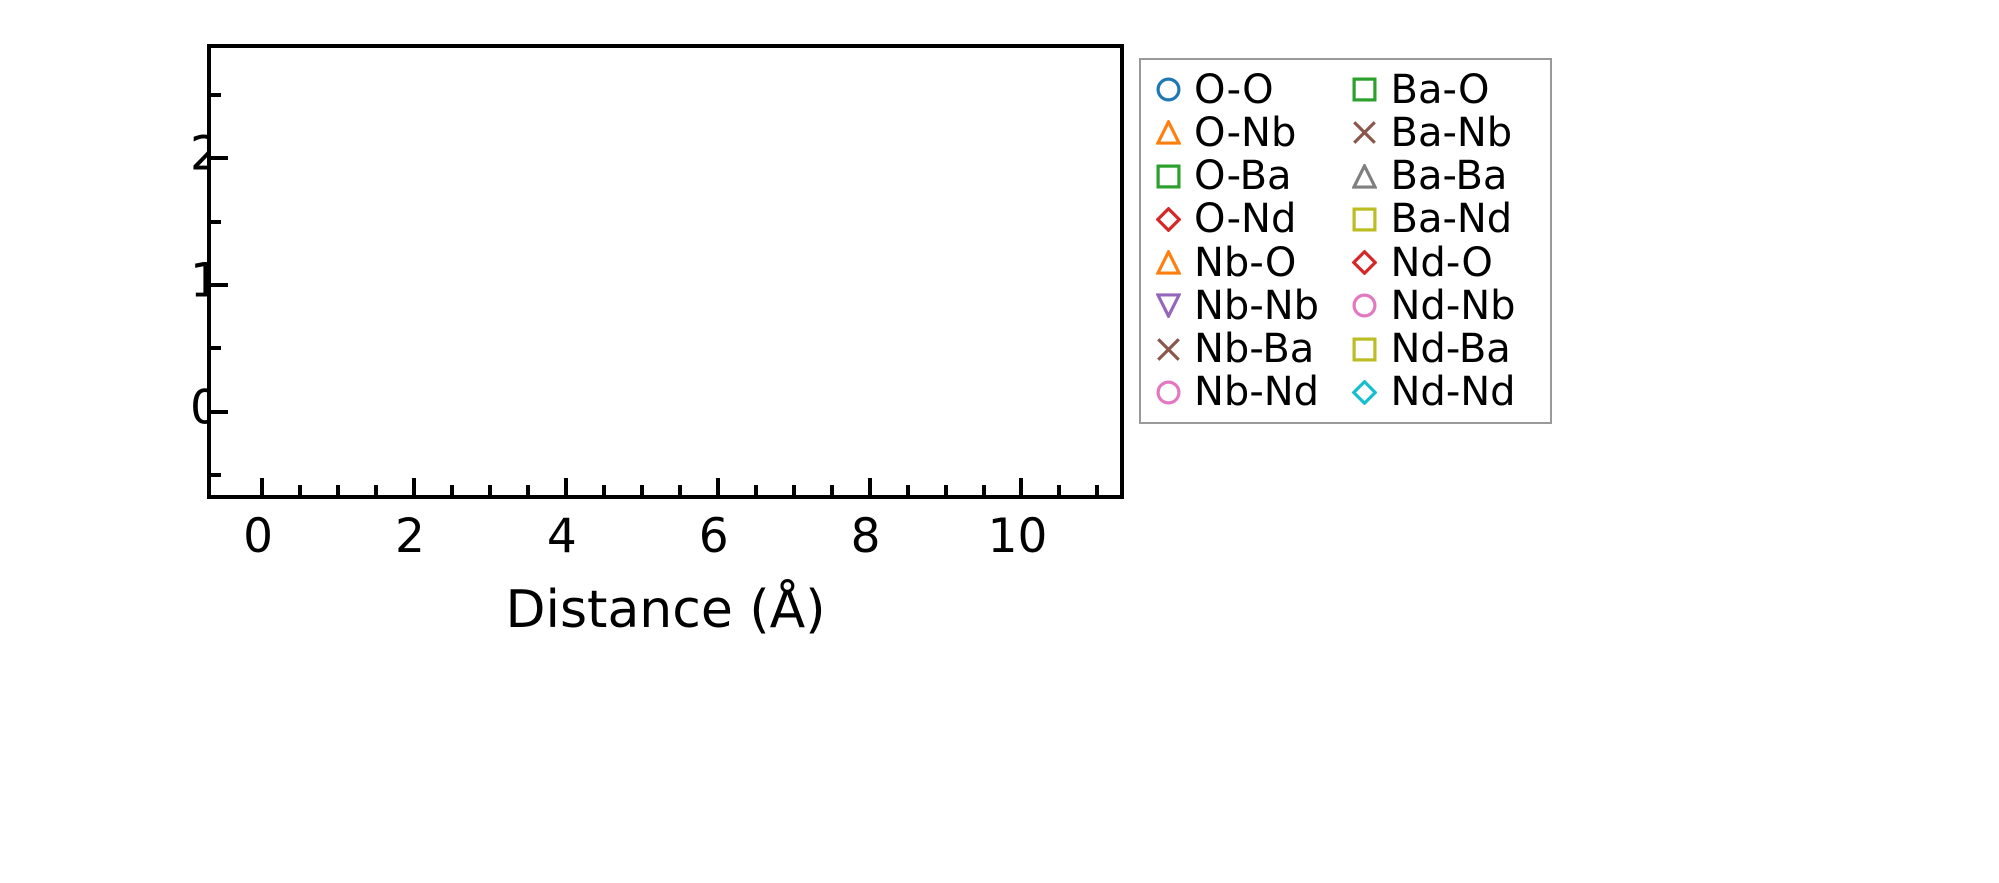  I want to click on legend-item-nb-nb: Nb-Nb, so click(1249, 305).